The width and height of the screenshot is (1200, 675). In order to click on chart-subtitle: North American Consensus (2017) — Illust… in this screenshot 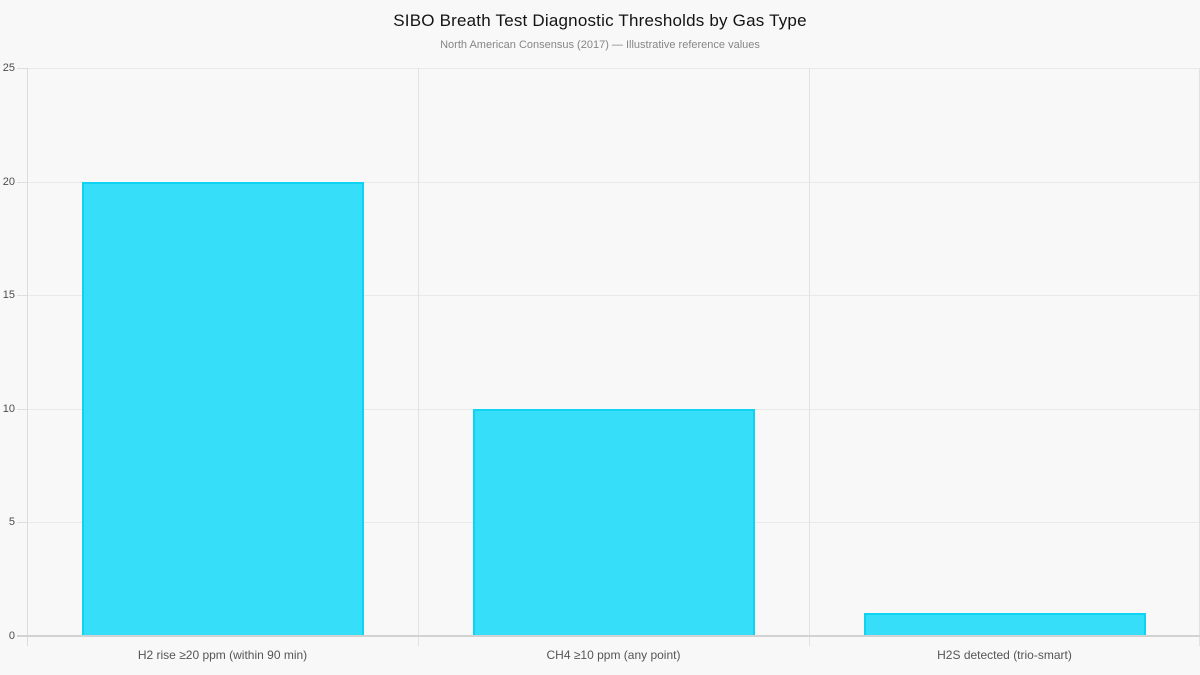, I will do `click(600, 45)`.